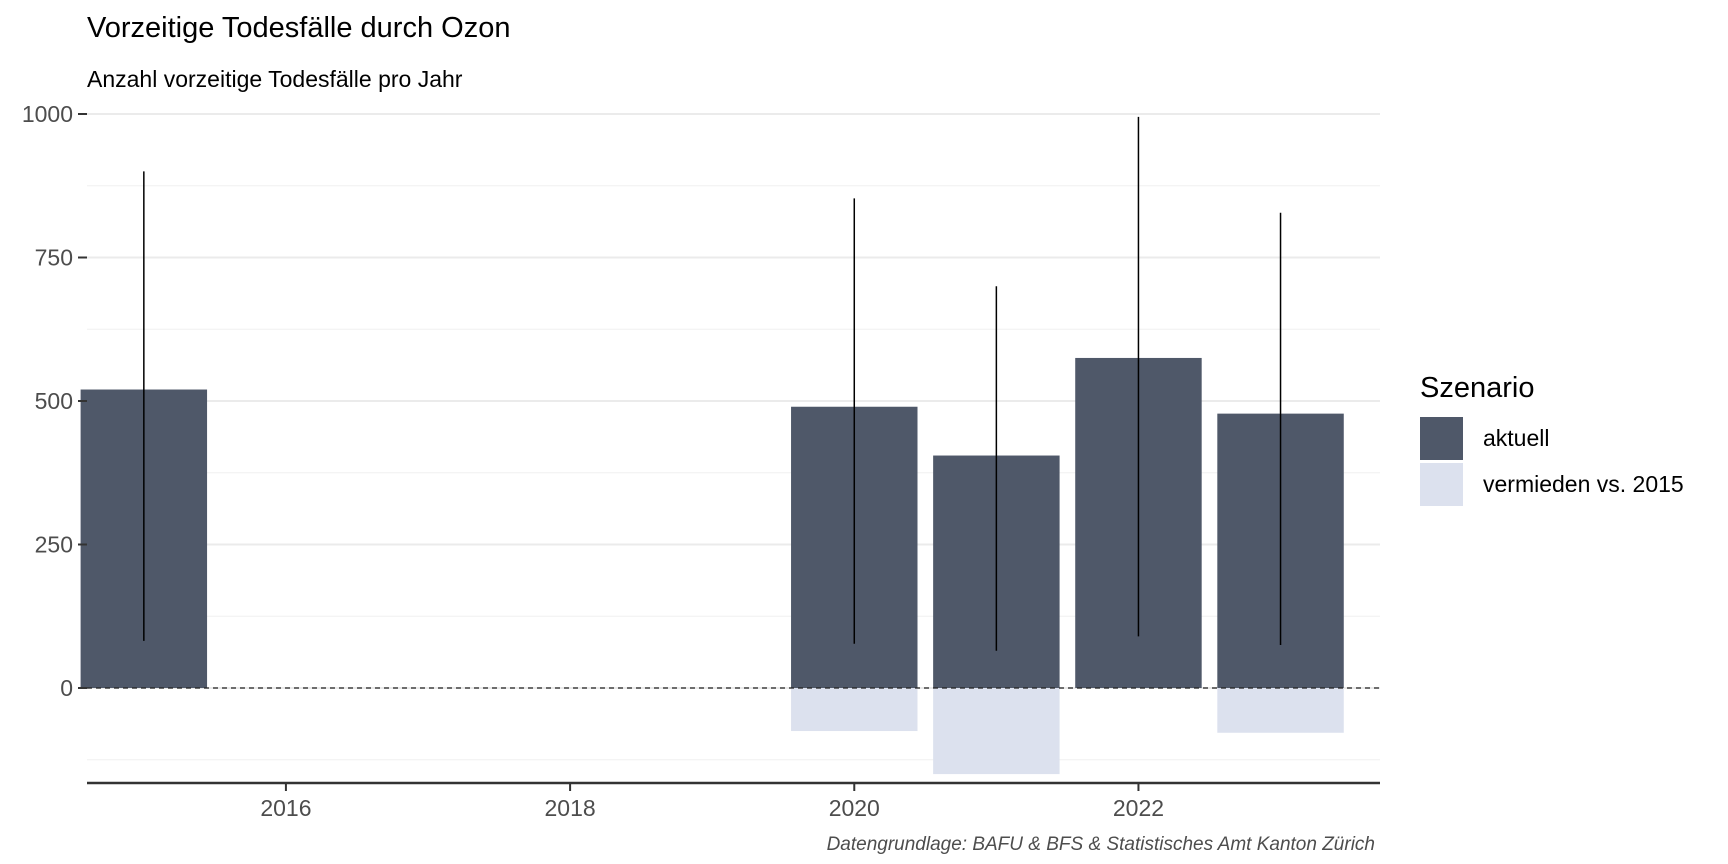 The width and height of the screenshot is (1728, 864). Describe the element at coordinates (854, 808) in the screenshot. I see `x-tick-label: 2020` at that location.